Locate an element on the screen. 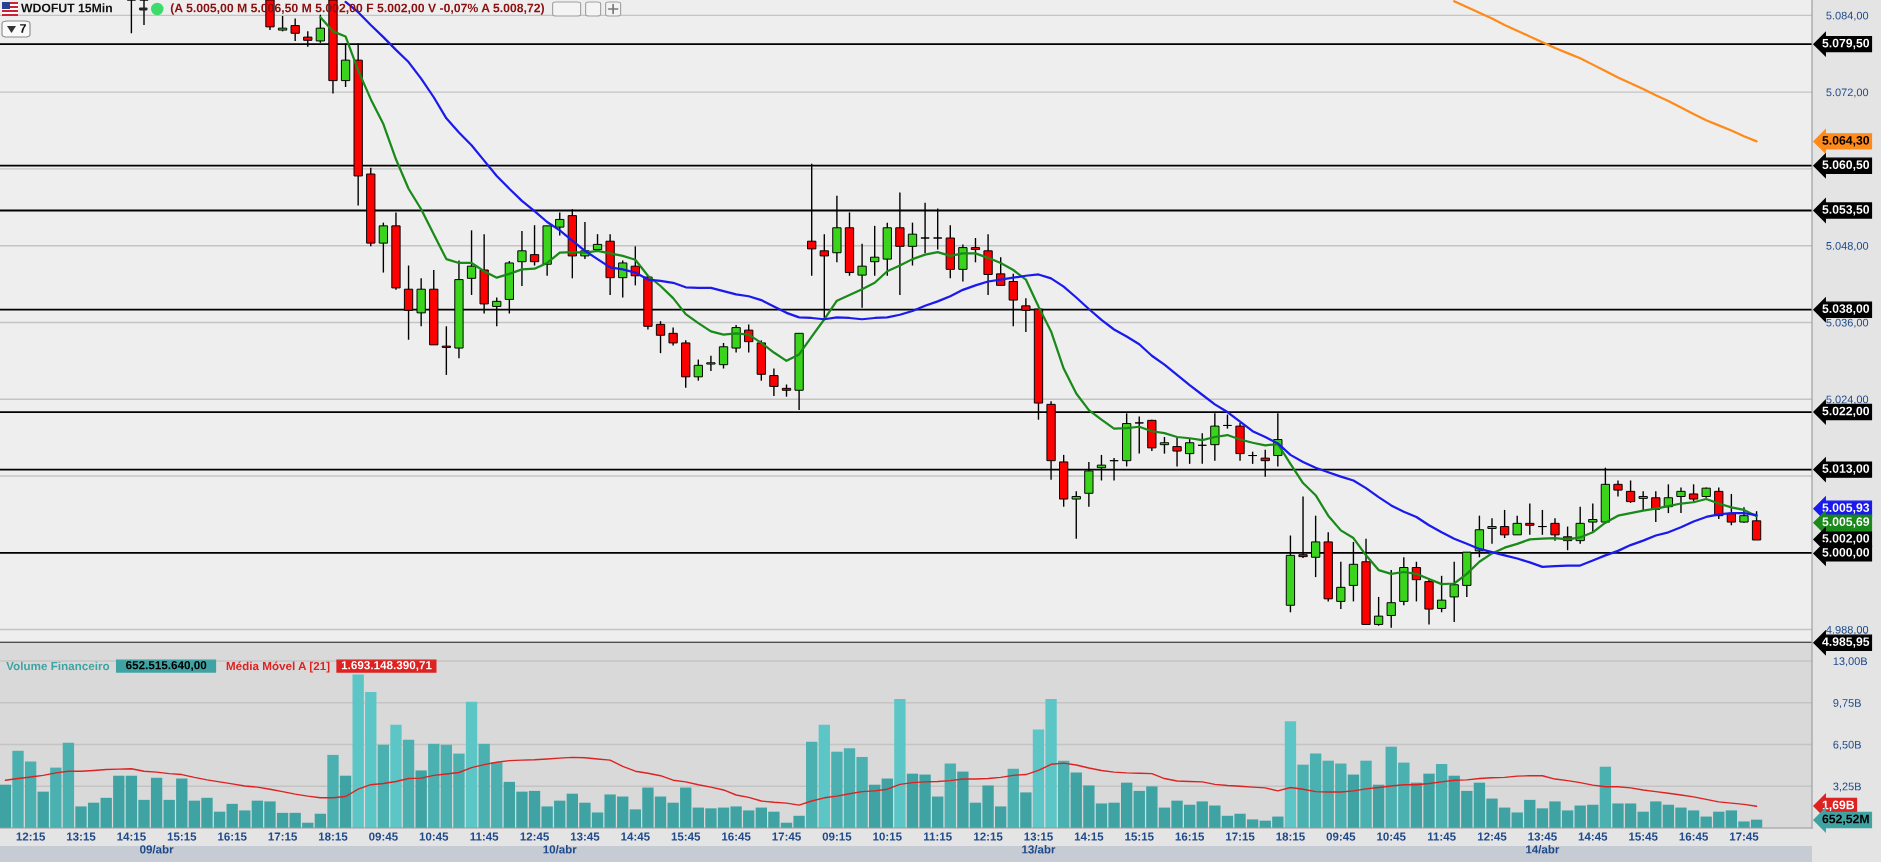 This screenshot has height=862, width=1881. y-tick-label: 4.988,00 is located at coordinates (1847, 630).